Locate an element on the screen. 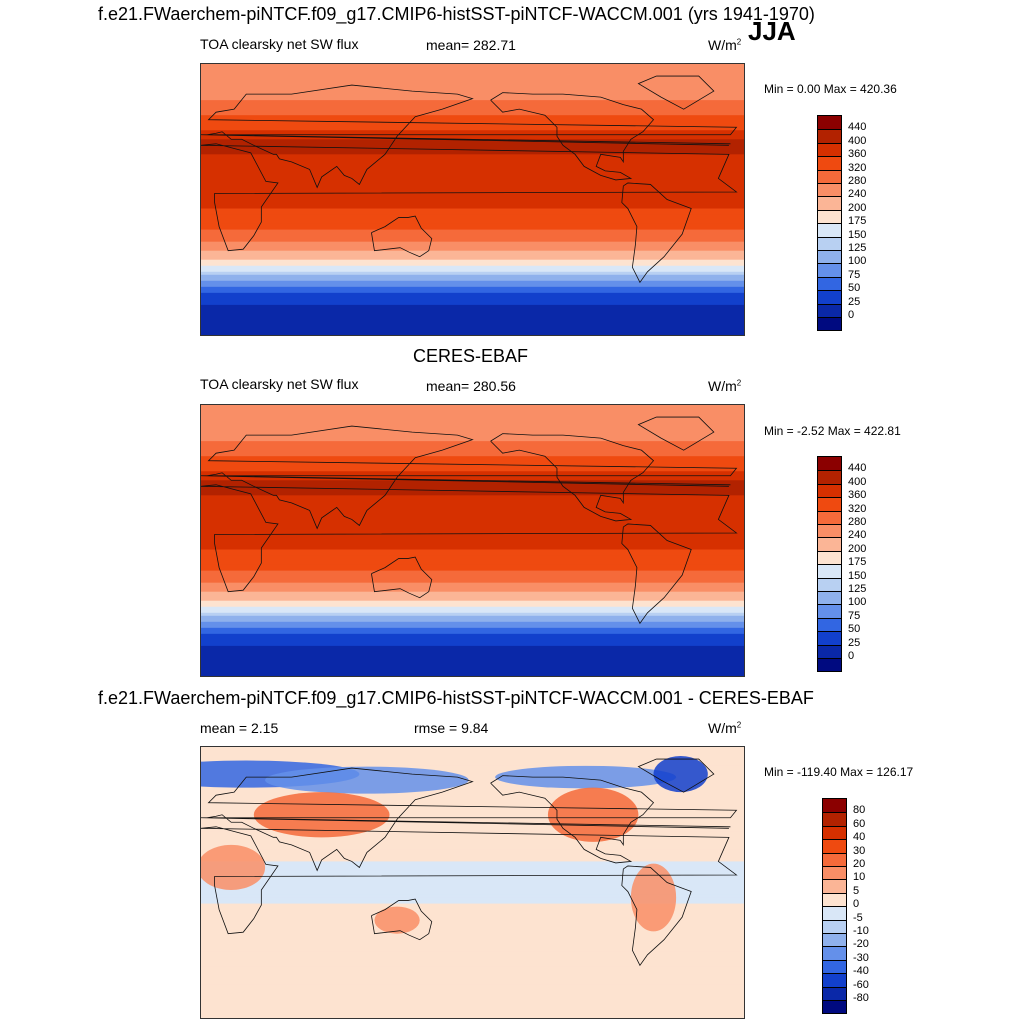 The height and width of the screenshot is (1024, 1024). panel2-minmax: Min = -2.52 Max = 422.81 is located at coordinates (832, 431).